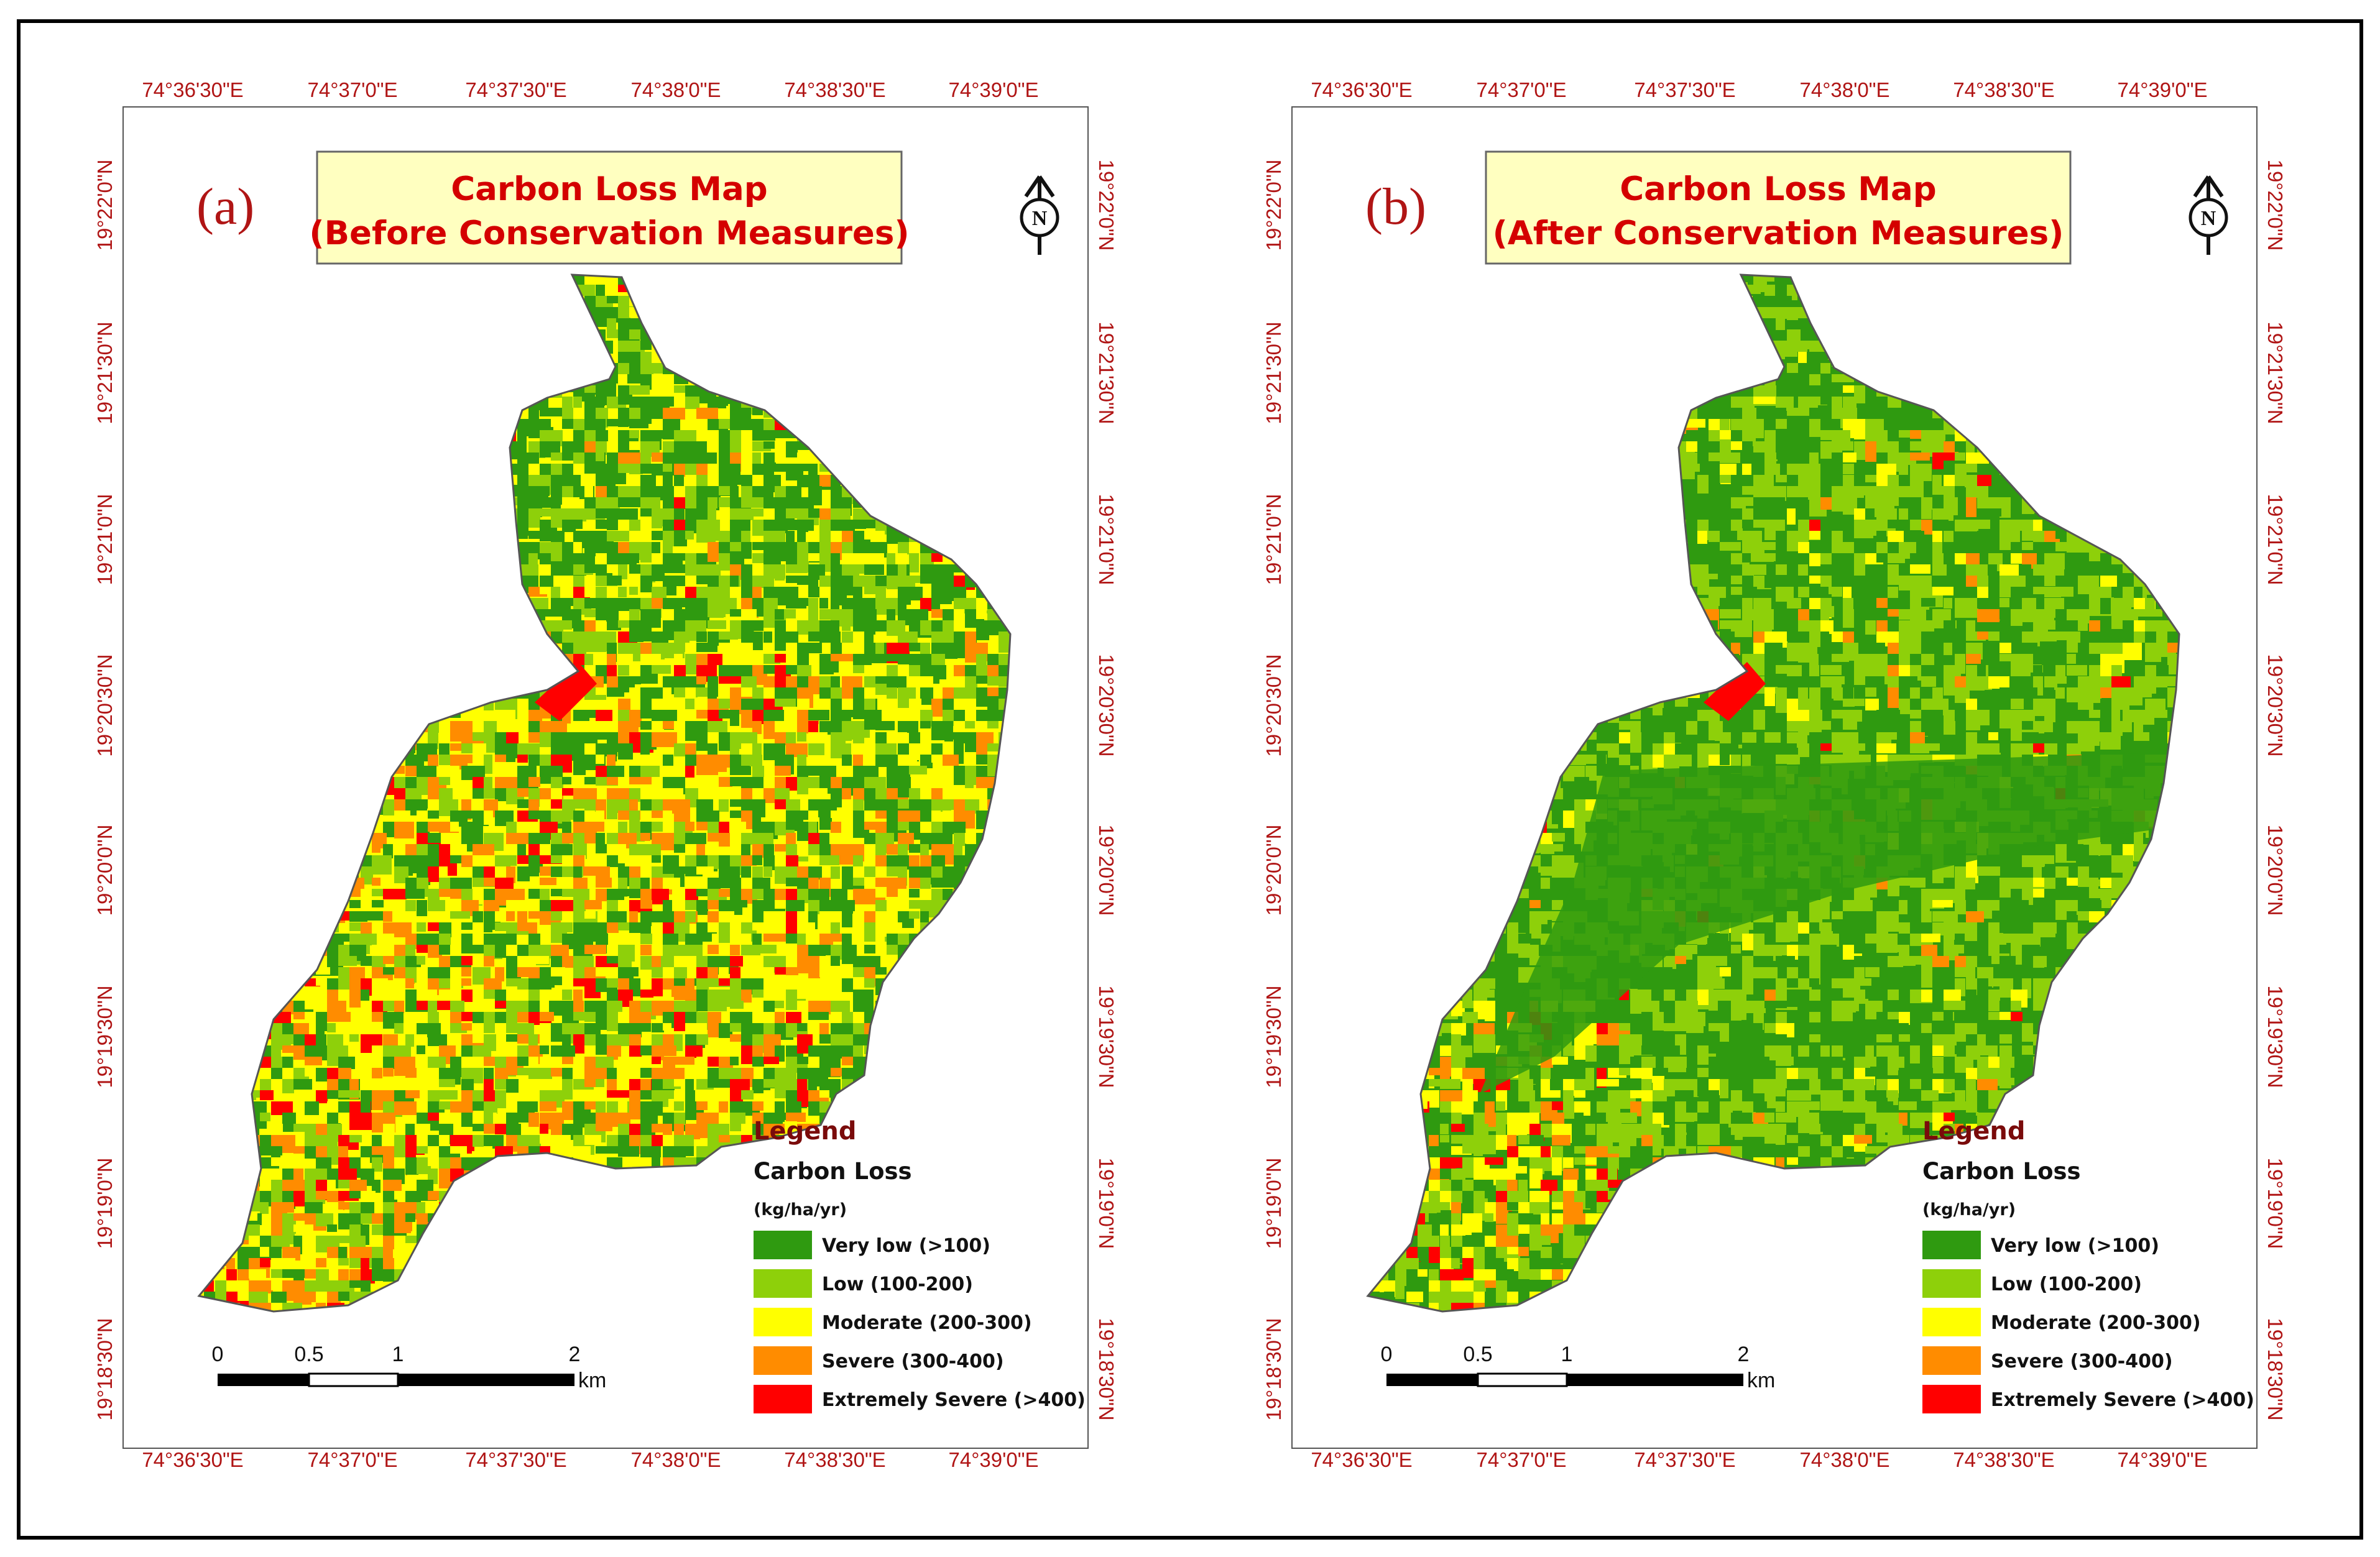  I want to click on lon-tick-top: 74°37'30"E, so click(515, 89).